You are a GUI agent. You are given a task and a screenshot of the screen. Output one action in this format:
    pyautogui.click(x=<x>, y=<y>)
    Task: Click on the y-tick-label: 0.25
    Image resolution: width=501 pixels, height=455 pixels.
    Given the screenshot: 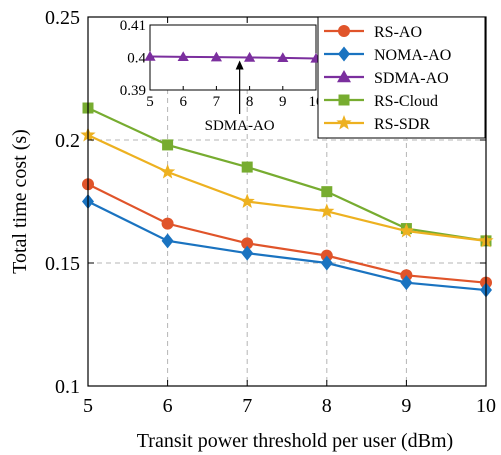 What is the action you would take?
    pyautogui.click(x=62, y=18)
    